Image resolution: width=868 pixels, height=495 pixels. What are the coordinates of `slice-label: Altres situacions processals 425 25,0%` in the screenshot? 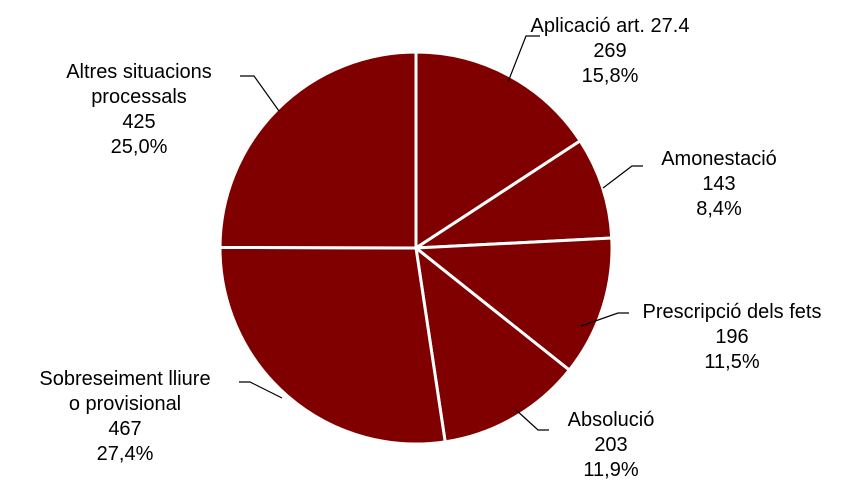 It's located at (139, 109).